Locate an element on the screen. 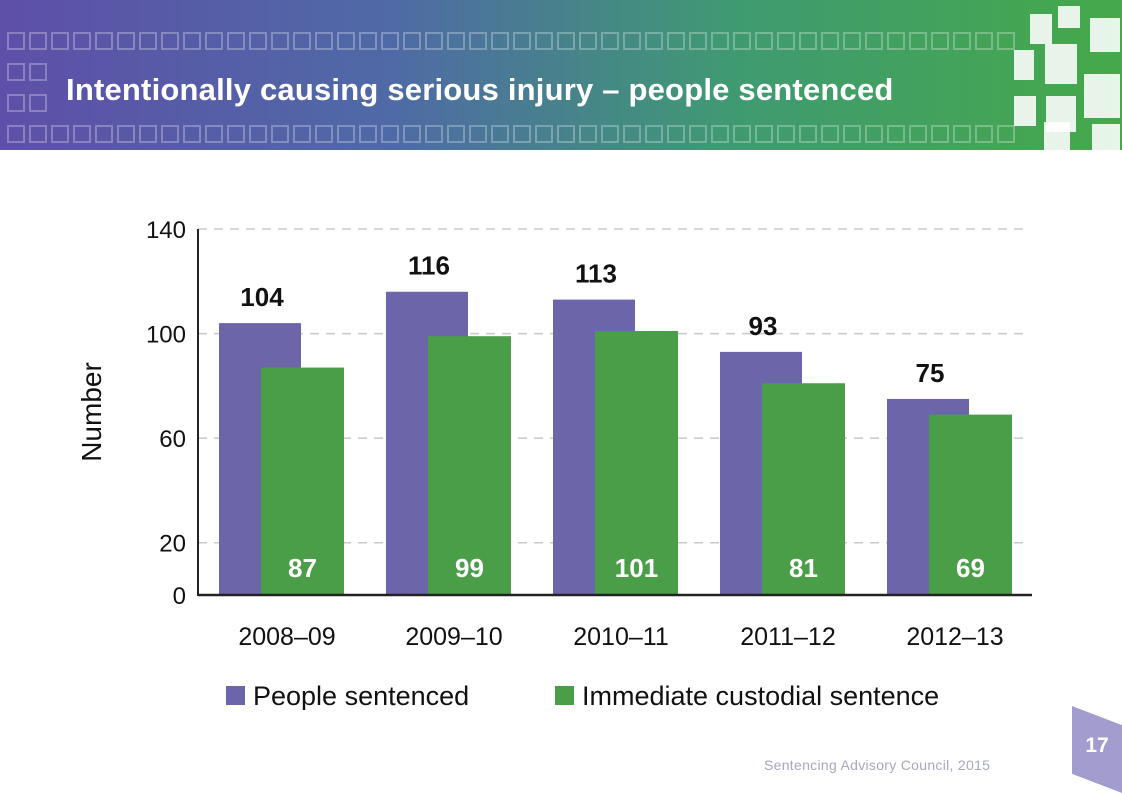  y-tick-label: 100 is located at coordinates (166, 335).